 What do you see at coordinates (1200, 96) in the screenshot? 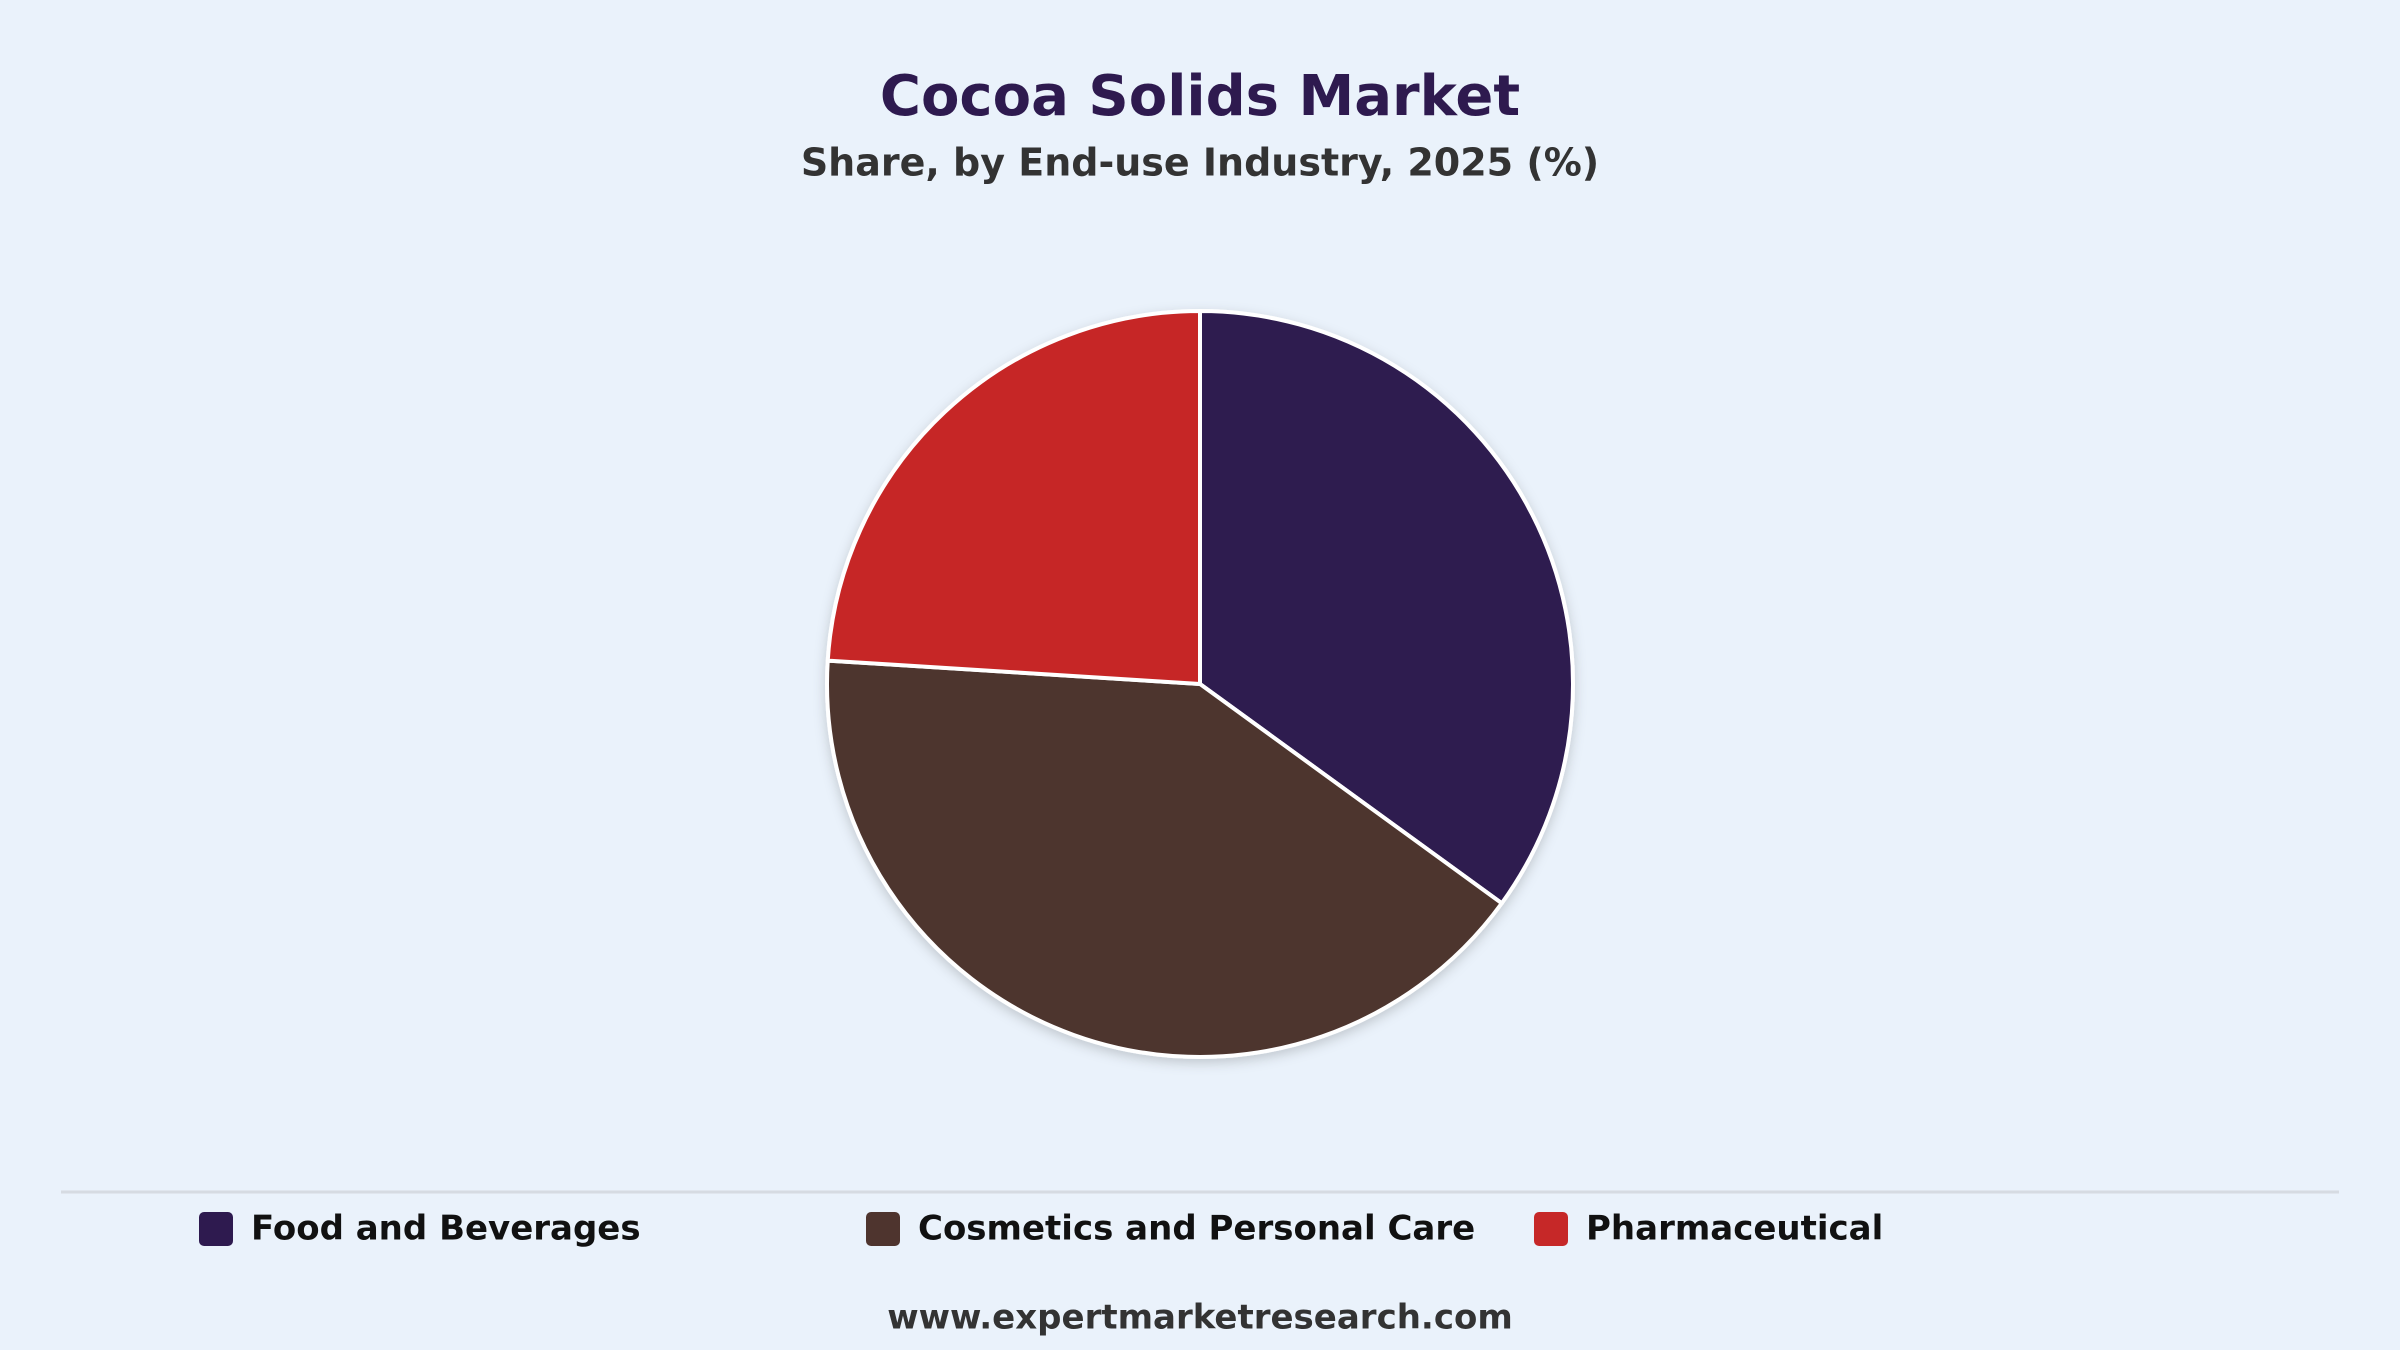
I see `chart-title: Cocoa Solids Market` at bounding box center [1200, 96].